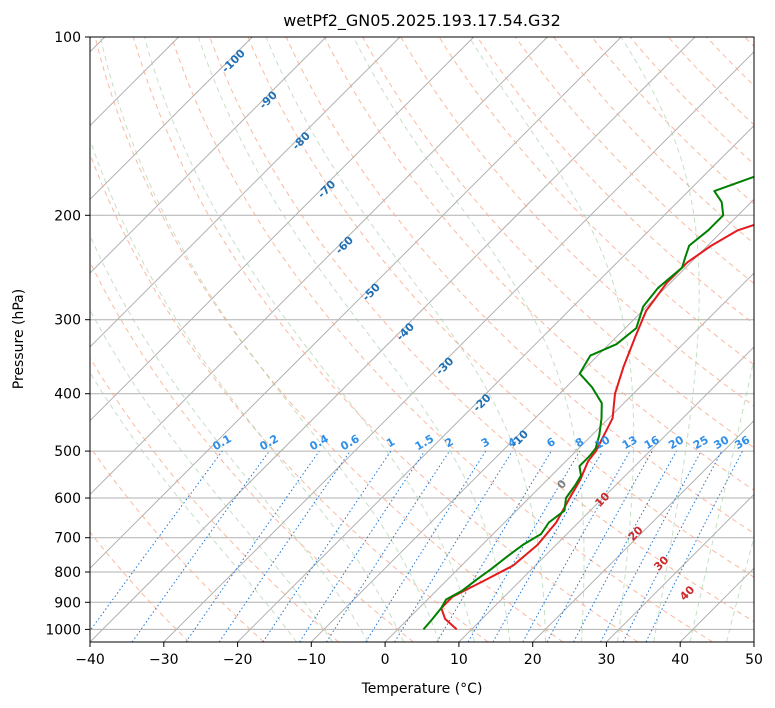  I want to click on mixing-ratio-label: 1, so click(390, 442).